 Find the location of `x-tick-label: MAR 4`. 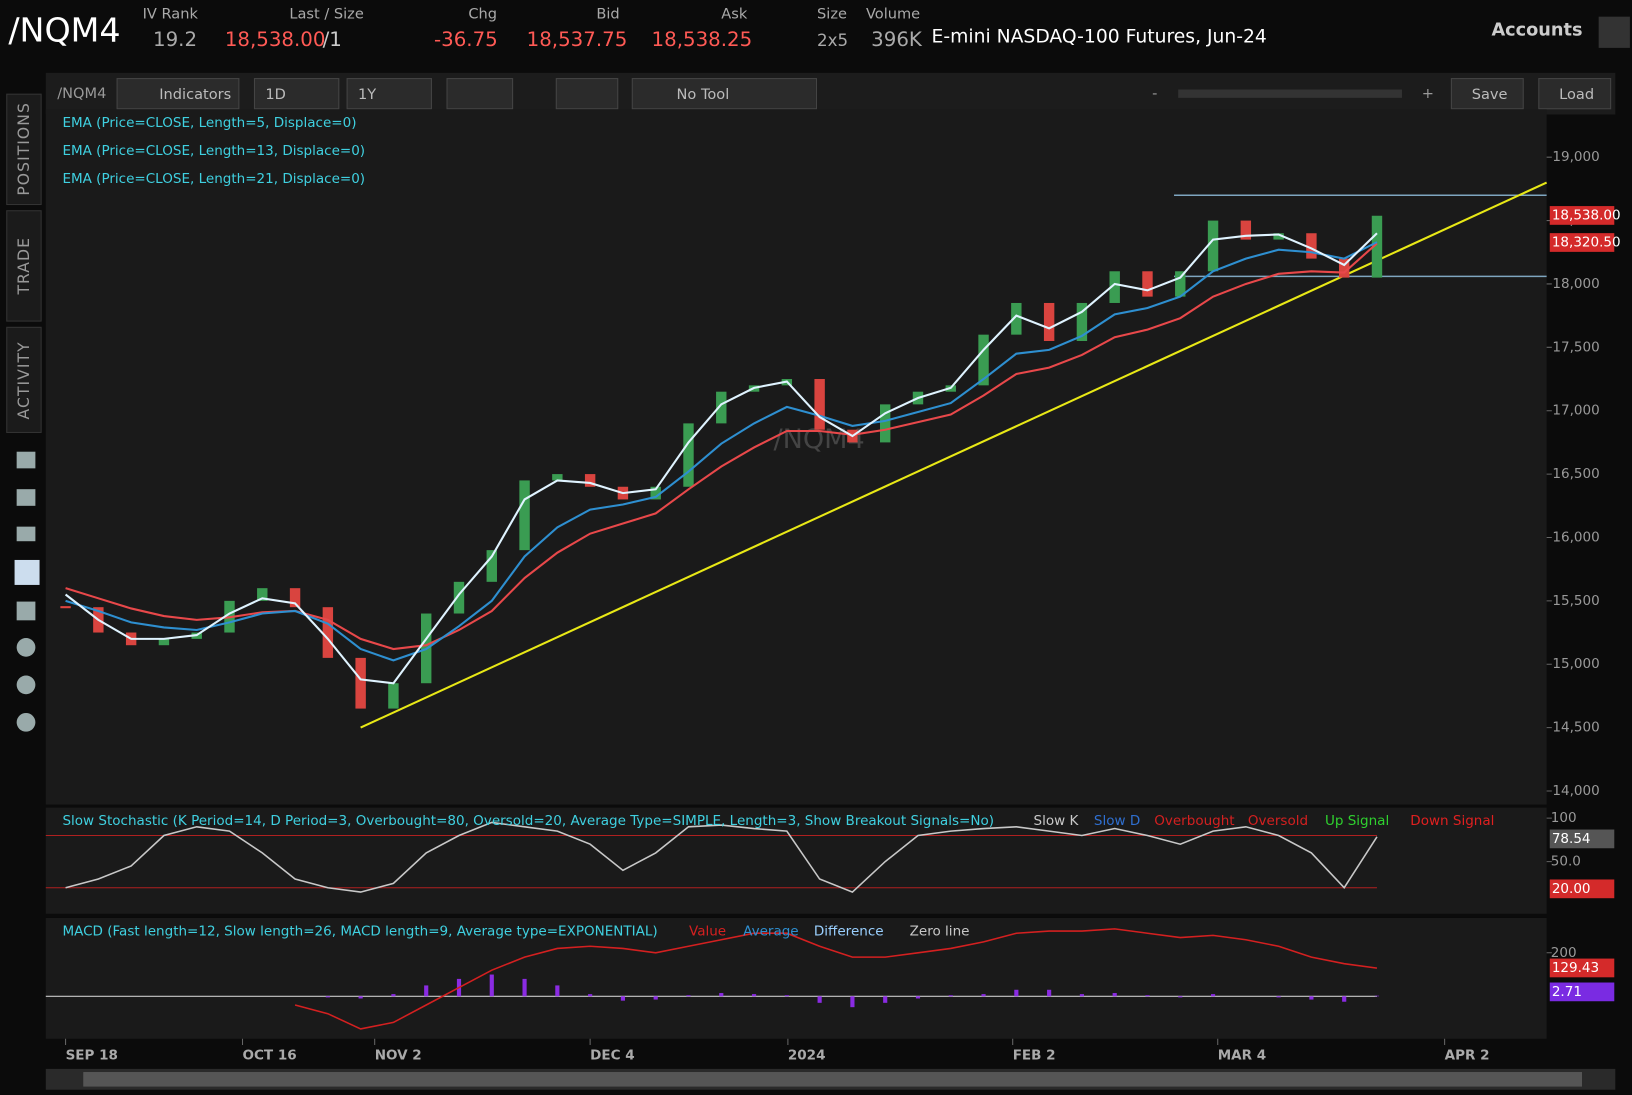

x-tick-label: MAR 4 is located at coordinates (1242, 1055).